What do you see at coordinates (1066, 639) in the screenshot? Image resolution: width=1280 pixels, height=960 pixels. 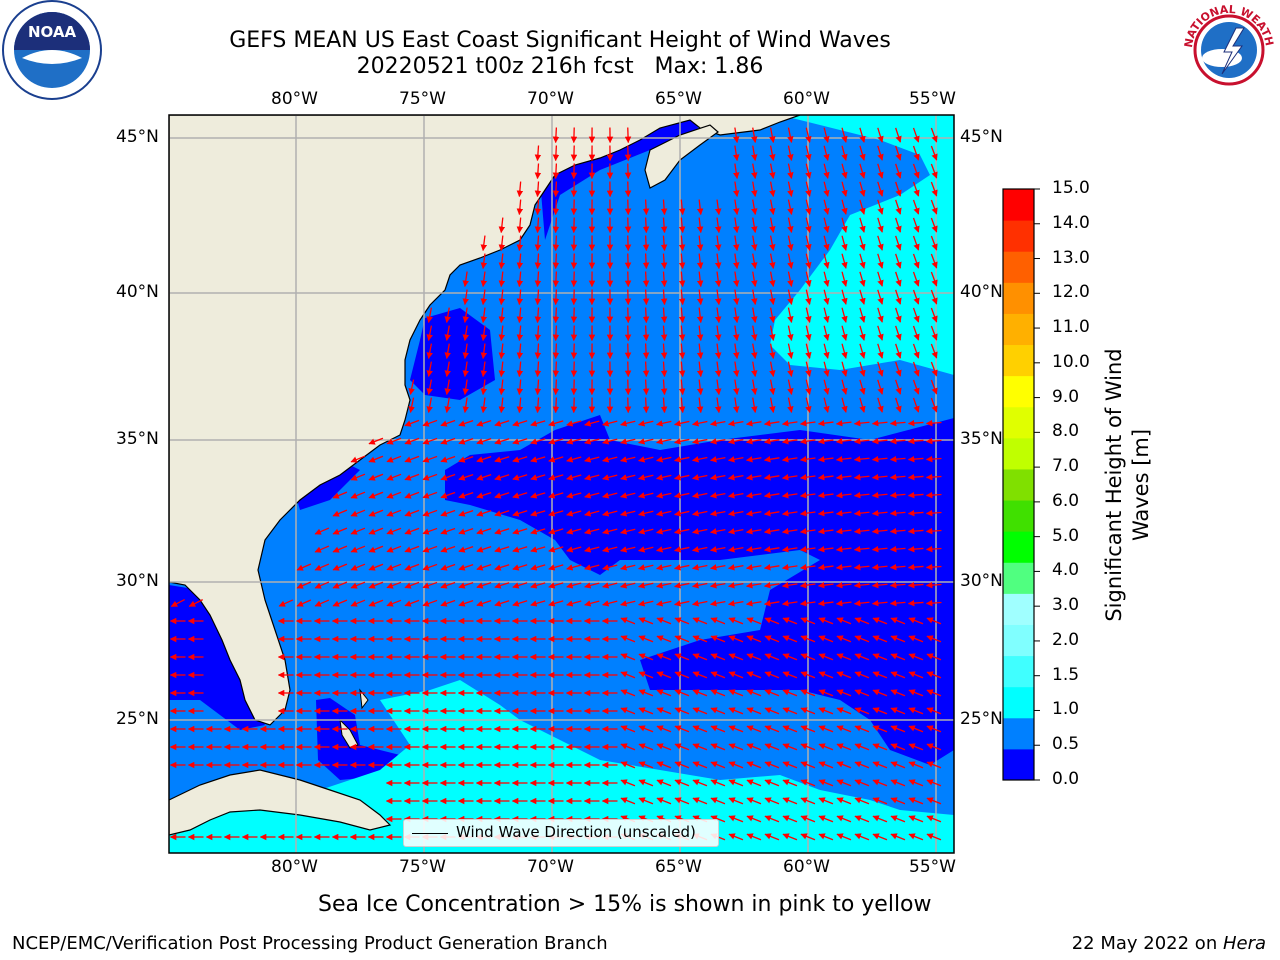 I see `colorbar-tick-label: 2.0` at bounding box center [1066, 639].